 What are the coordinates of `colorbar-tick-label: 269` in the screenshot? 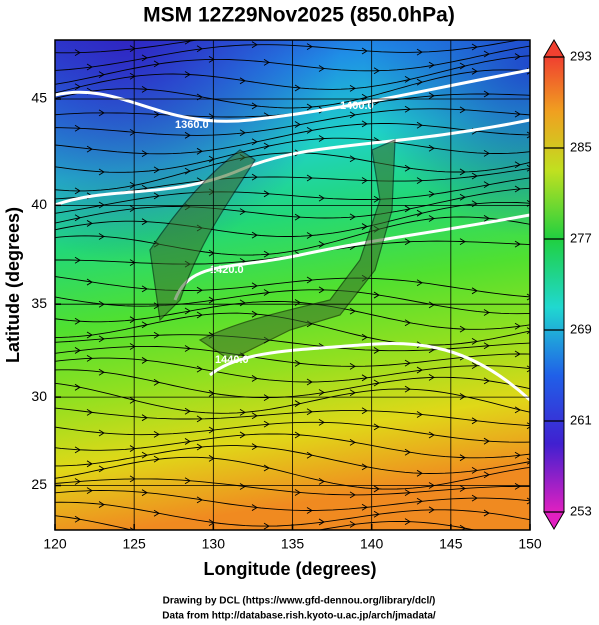 It's located at (581, 328).